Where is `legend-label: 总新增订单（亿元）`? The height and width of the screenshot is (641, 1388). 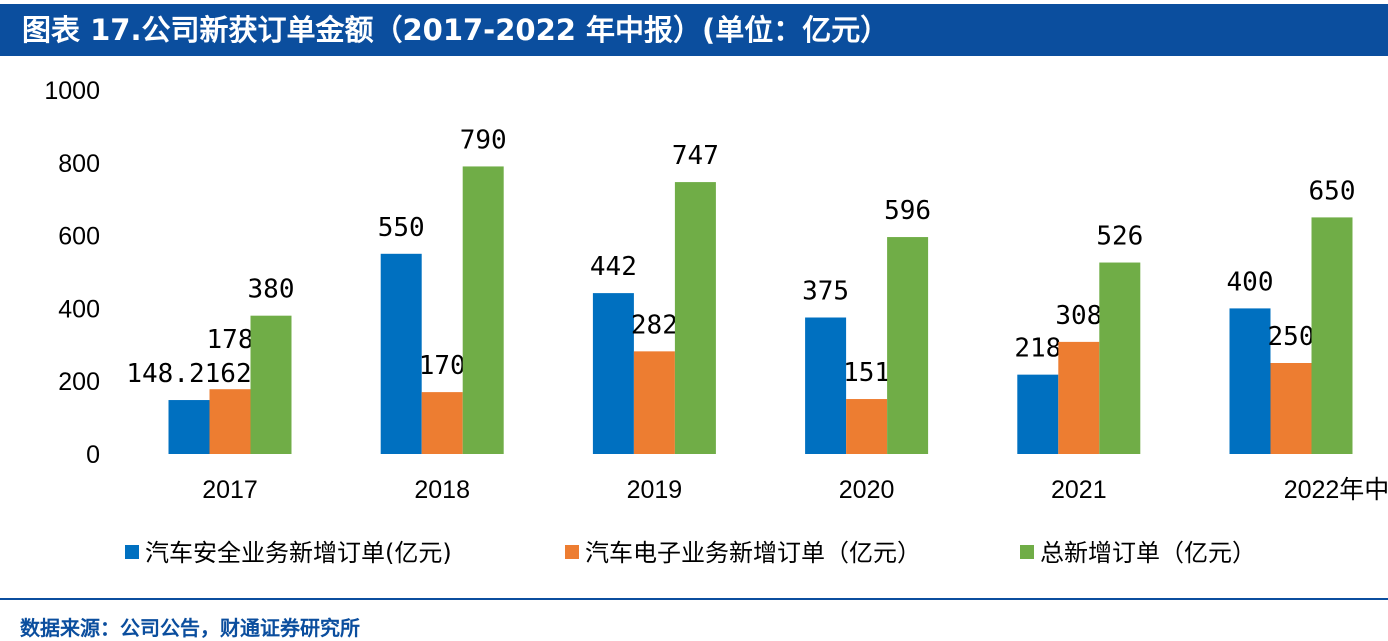
legend-label: 总新增订单（亿元） is located at coordinates (1148, 553).